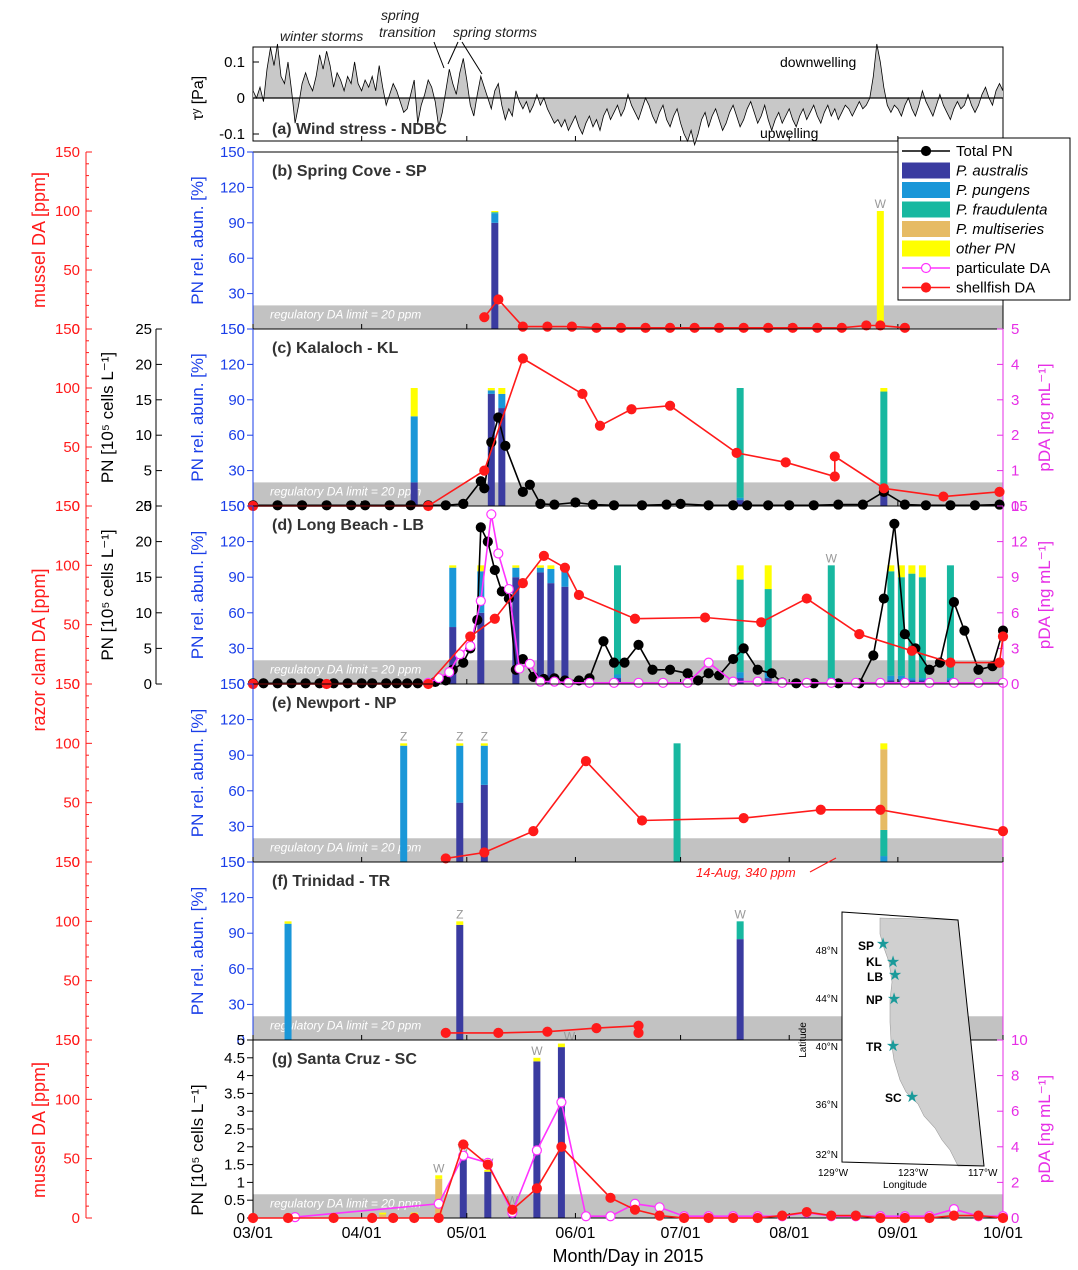 The width and height of the screenshot is (1078, 1270). What do you see at coordinates (241, 1182) in the screenshot?
I see `pn-count-tick-label: 1` at bounding box center [241, 1182].